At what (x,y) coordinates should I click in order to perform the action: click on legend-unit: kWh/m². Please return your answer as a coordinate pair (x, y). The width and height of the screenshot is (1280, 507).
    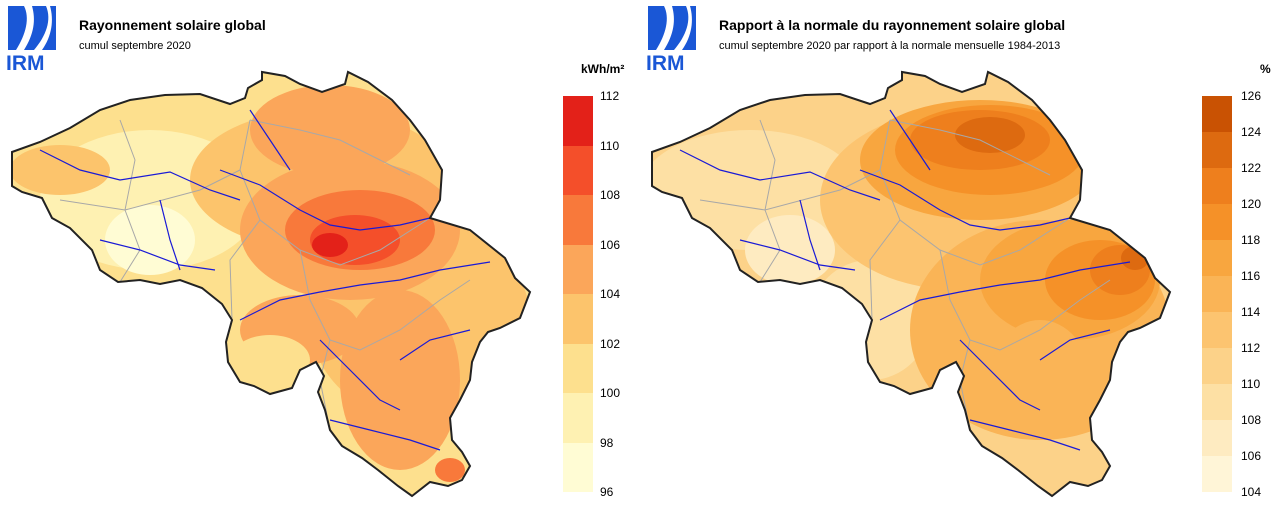
    Looking at the image, I should click on (603, 69).